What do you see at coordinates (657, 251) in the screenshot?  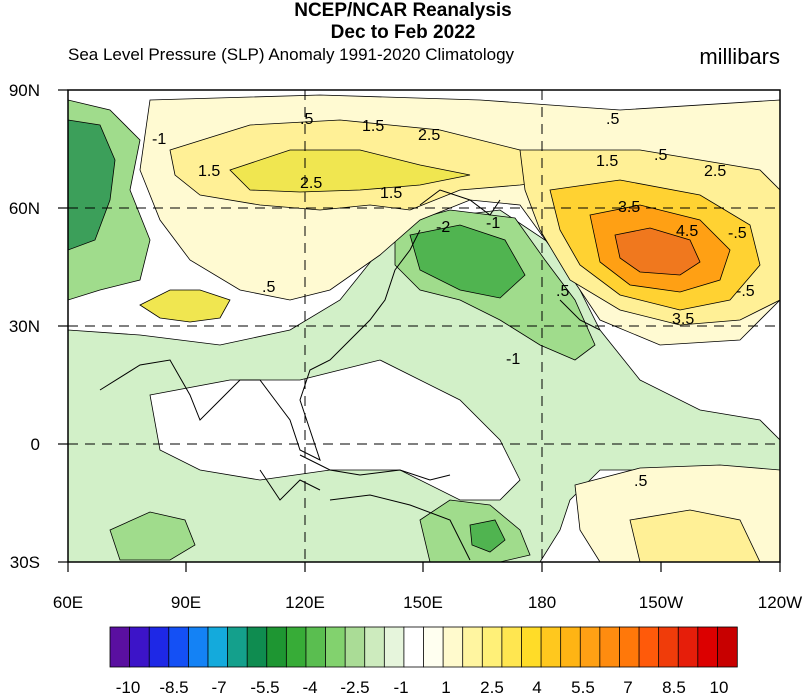 I see `pacific-positive-core` at bounding box center [657, 251].